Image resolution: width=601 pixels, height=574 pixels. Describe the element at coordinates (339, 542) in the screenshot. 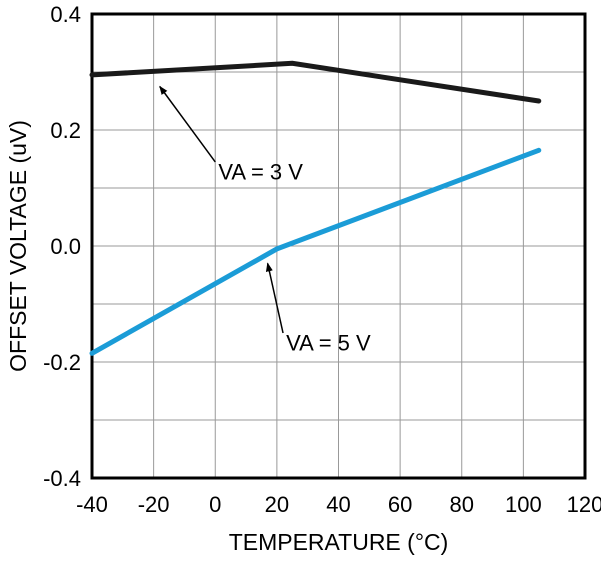

I see `x-axis-label: TEMPERATURE (°C)` at that location.